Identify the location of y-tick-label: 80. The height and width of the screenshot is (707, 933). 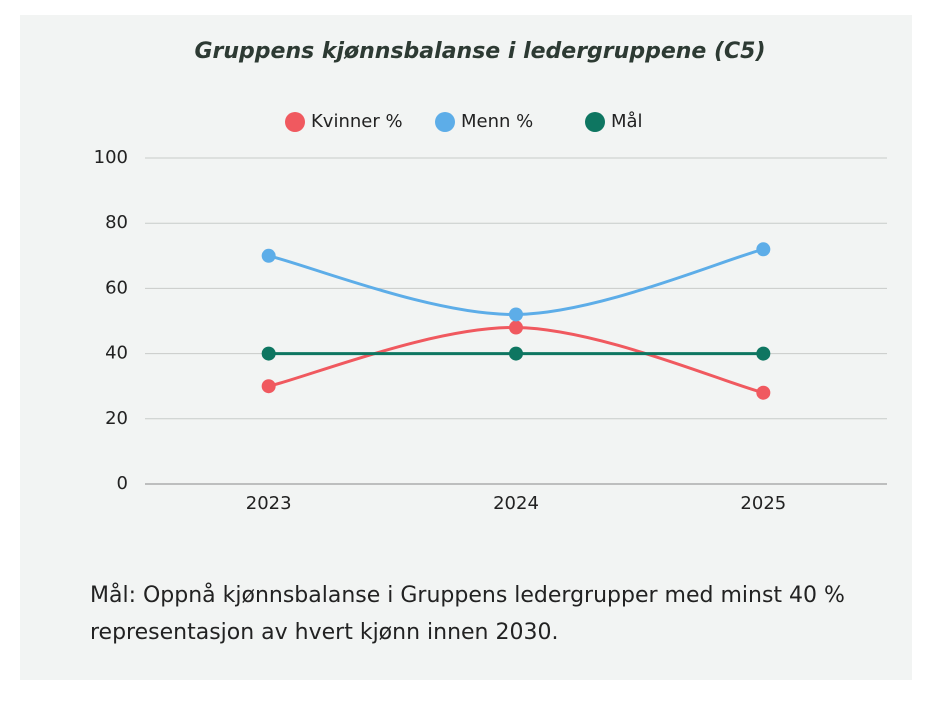
(116, 222).